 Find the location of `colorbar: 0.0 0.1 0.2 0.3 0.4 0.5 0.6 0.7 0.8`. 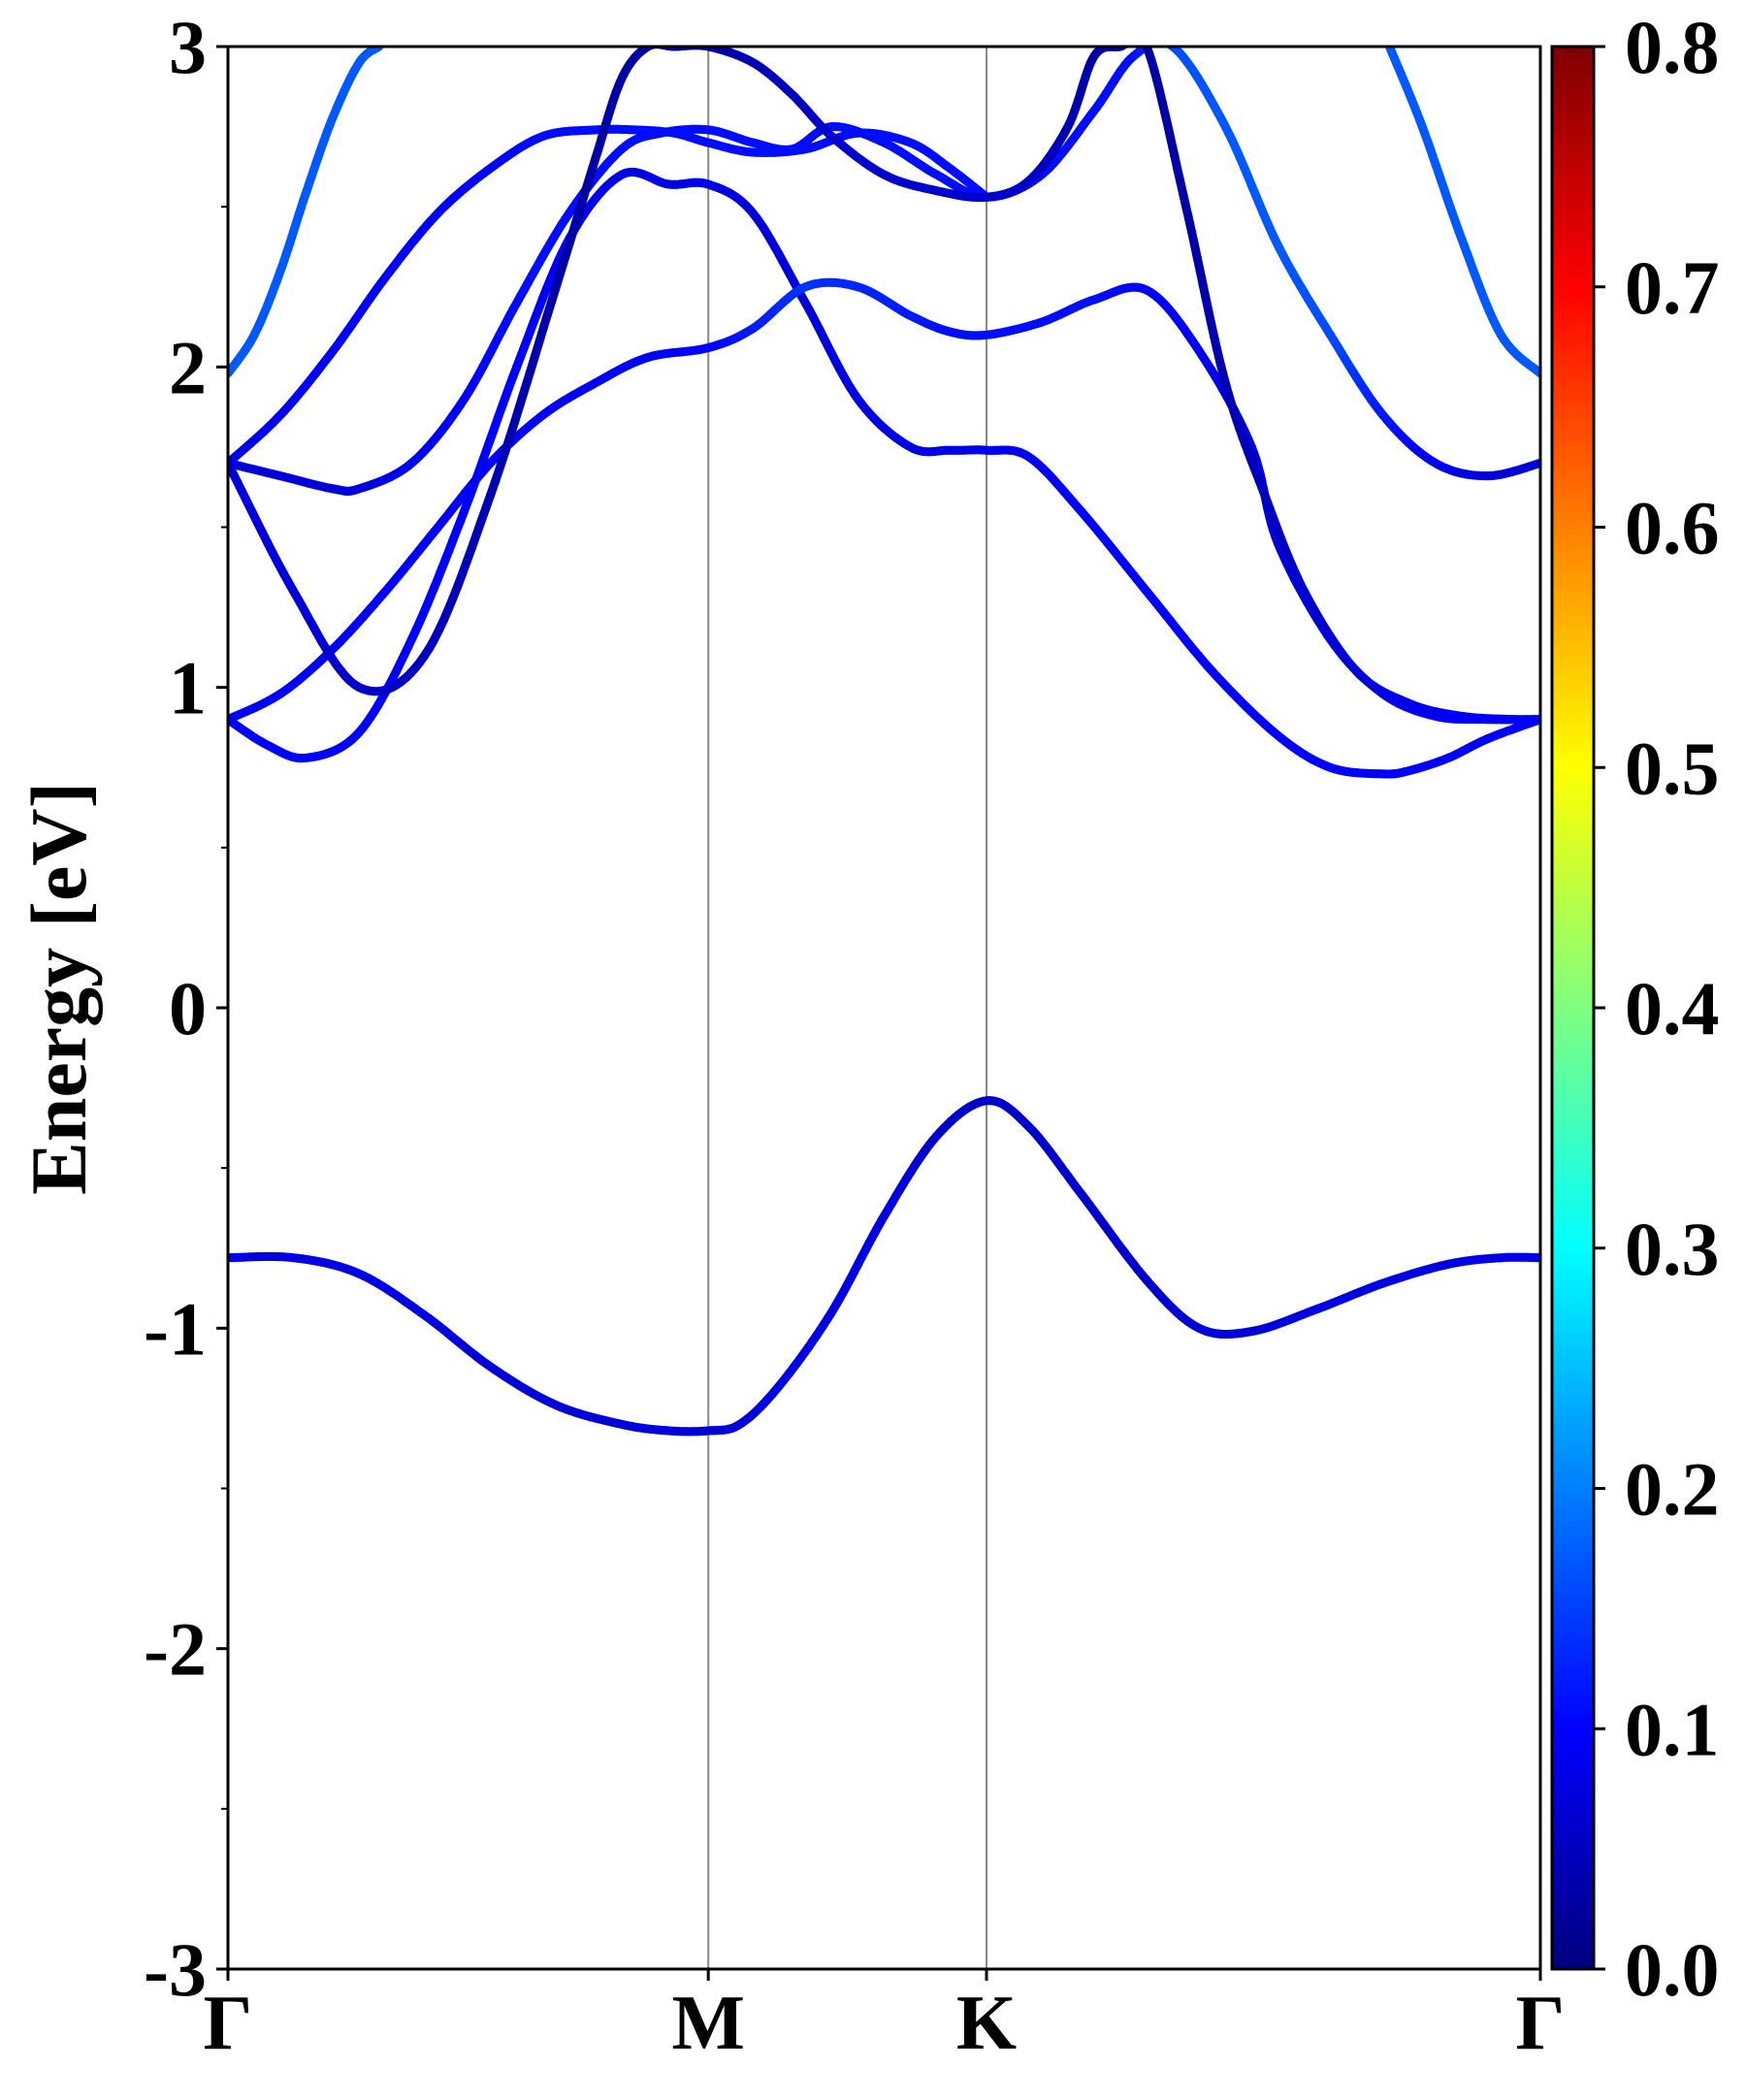

colorbar: 0.0 0.1 0.2 0.3 0.4 0.5 0.6 0.7 0.8 is located at coordinates (1636, 1008).